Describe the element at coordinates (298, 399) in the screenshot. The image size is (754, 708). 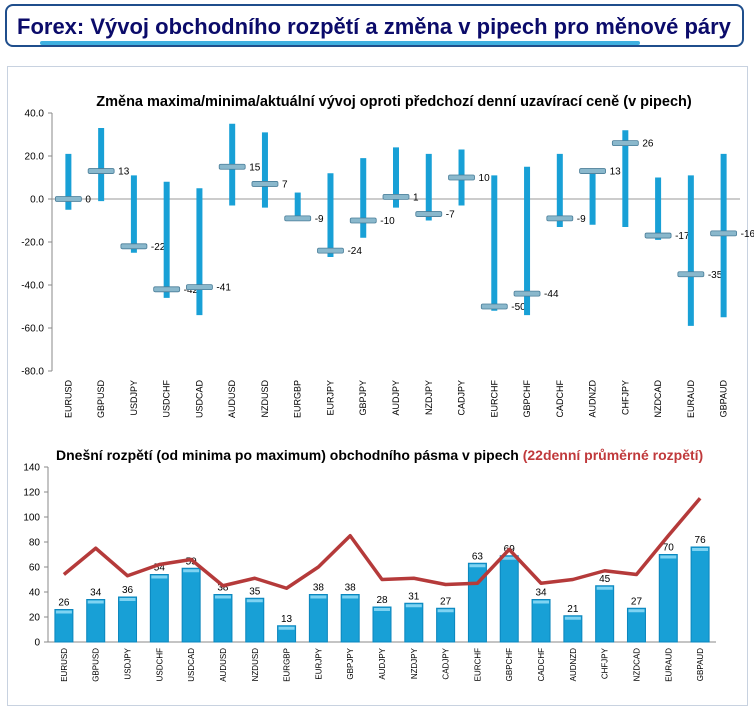
I see `range-x-tick-label: EURGBP` at that location.